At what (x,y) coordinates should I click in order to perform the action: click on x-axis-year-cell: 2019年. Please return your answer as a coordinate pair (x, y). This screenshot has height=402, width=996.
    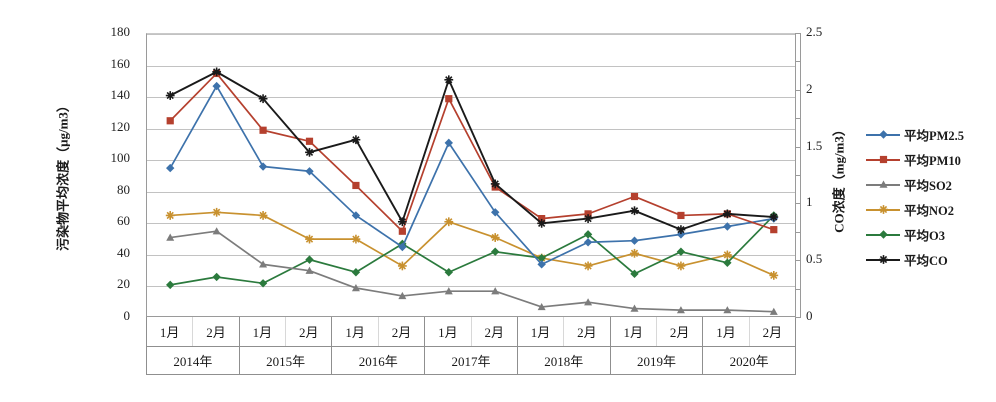
    Looking at the image, I should click on (657, 360).